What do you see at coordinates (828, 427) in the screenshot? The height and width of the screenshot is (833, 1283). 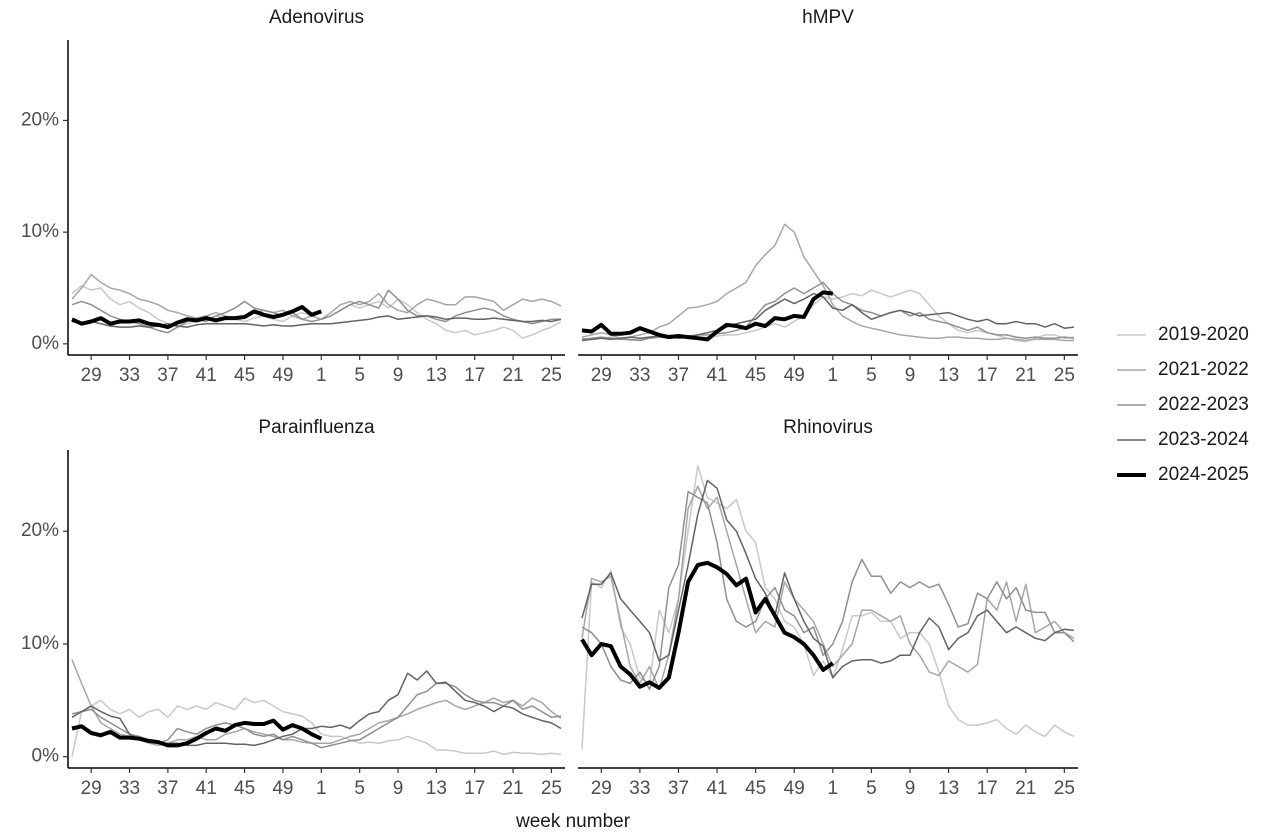 I see `panel-title: Rhinovirus` at bounding box center [828, 427].